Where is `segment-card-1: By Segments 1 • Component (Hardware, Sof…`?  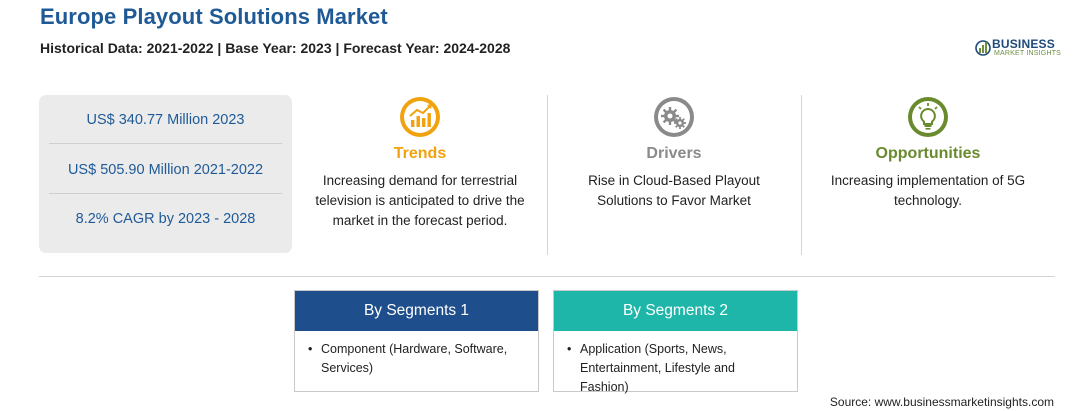 segment-card-1: By Segments 1 • Component (Hardware, Sof… is located at coordinates (416, 341).